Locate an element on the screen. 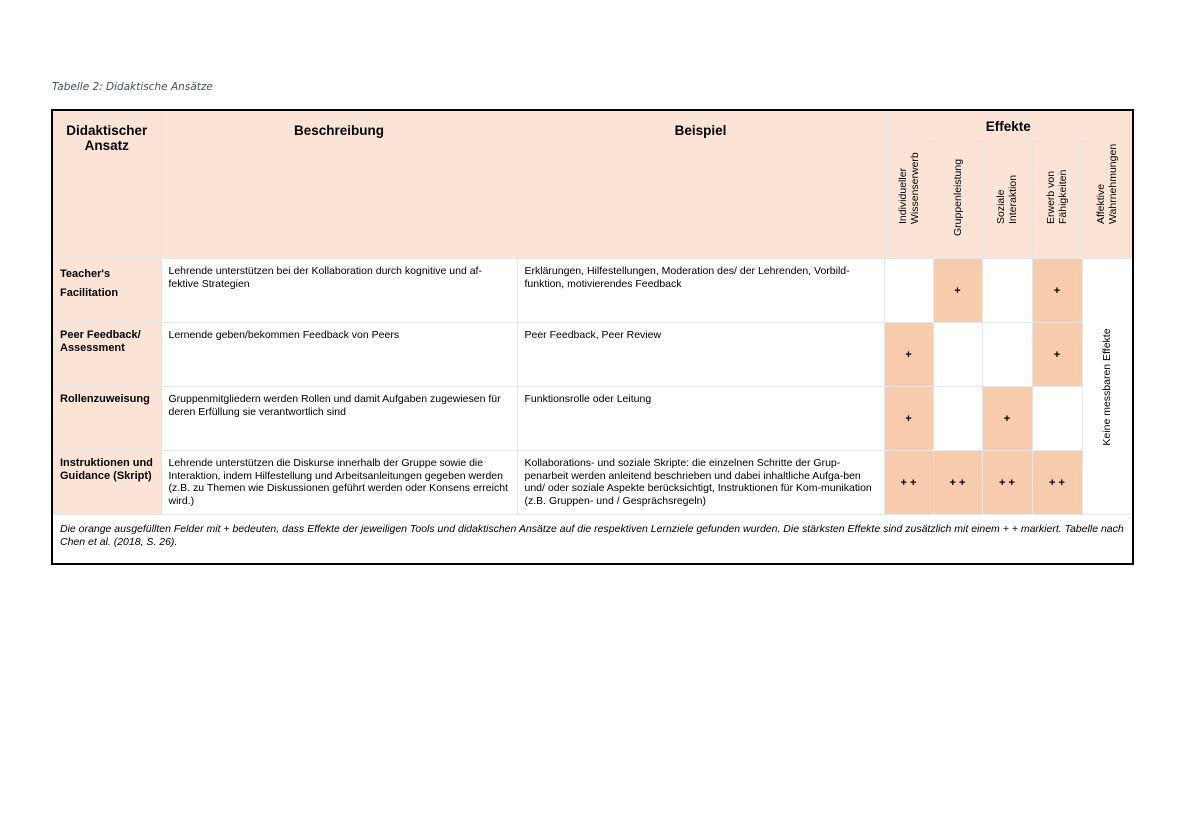 This screenshot has height=834, width=1180. row-approach: Peer Feedback/ Assessment is located at coordinates (106, 354).